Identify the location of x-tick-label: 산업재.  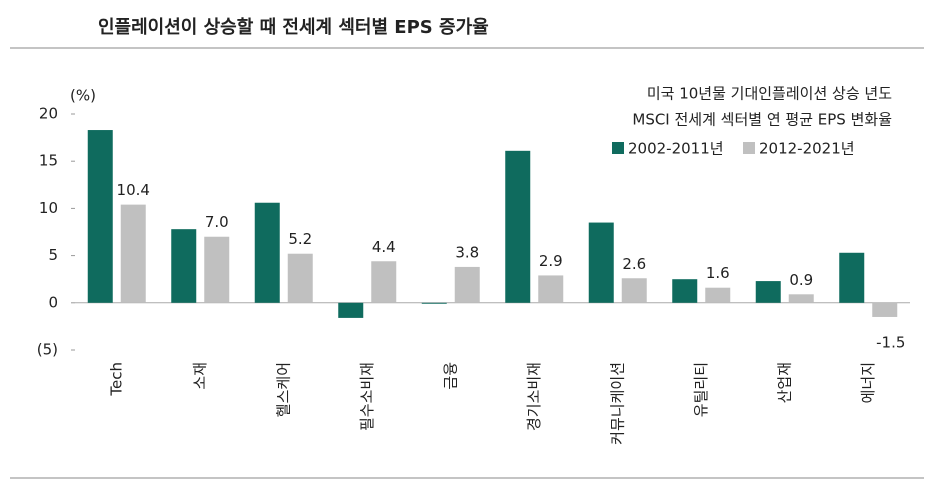
(784, 382).